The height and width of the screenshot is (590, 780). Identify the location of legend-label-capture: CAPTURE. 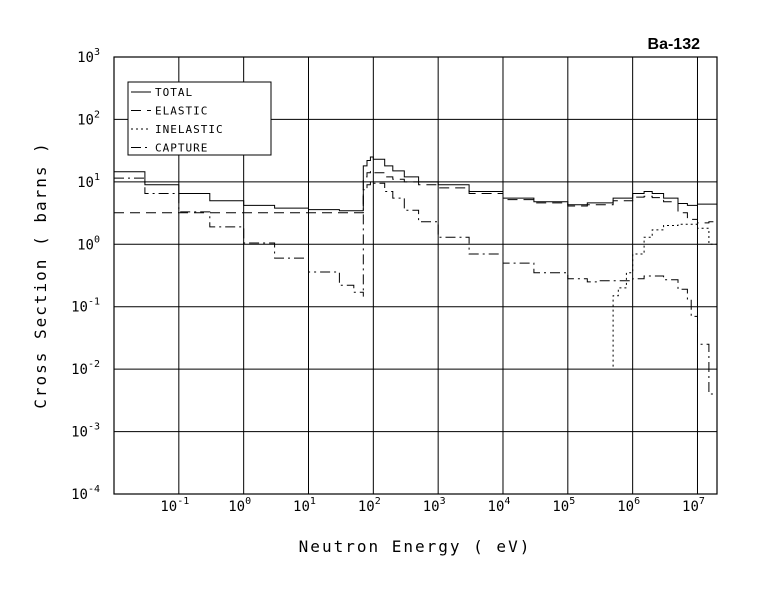
(181, 148).